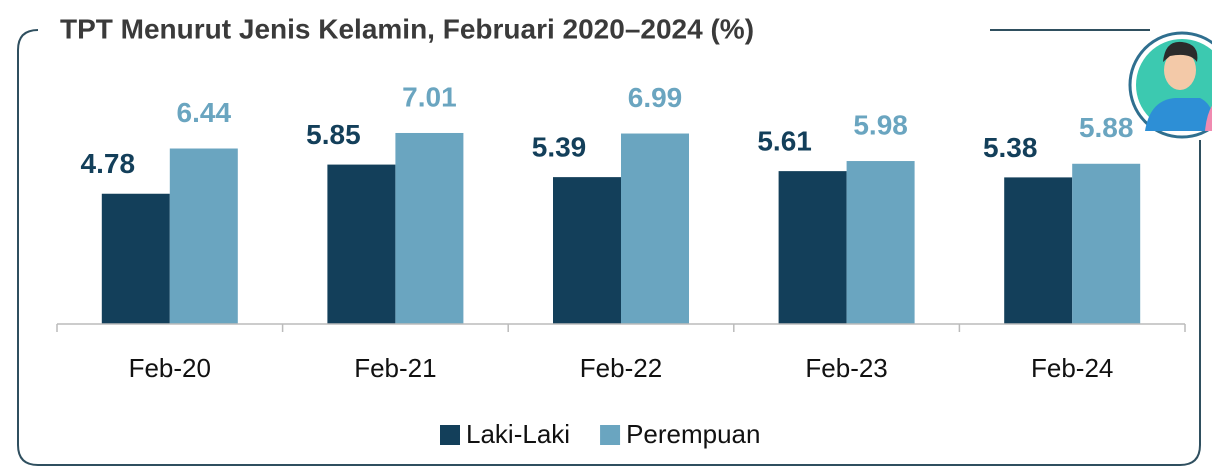 This screenshot has height=468, width=1212. What do you see at coordinates (1072, 368) in the screenshot?
I see `x-tick-label: Feb-24` at bounding box center [1072, 368].